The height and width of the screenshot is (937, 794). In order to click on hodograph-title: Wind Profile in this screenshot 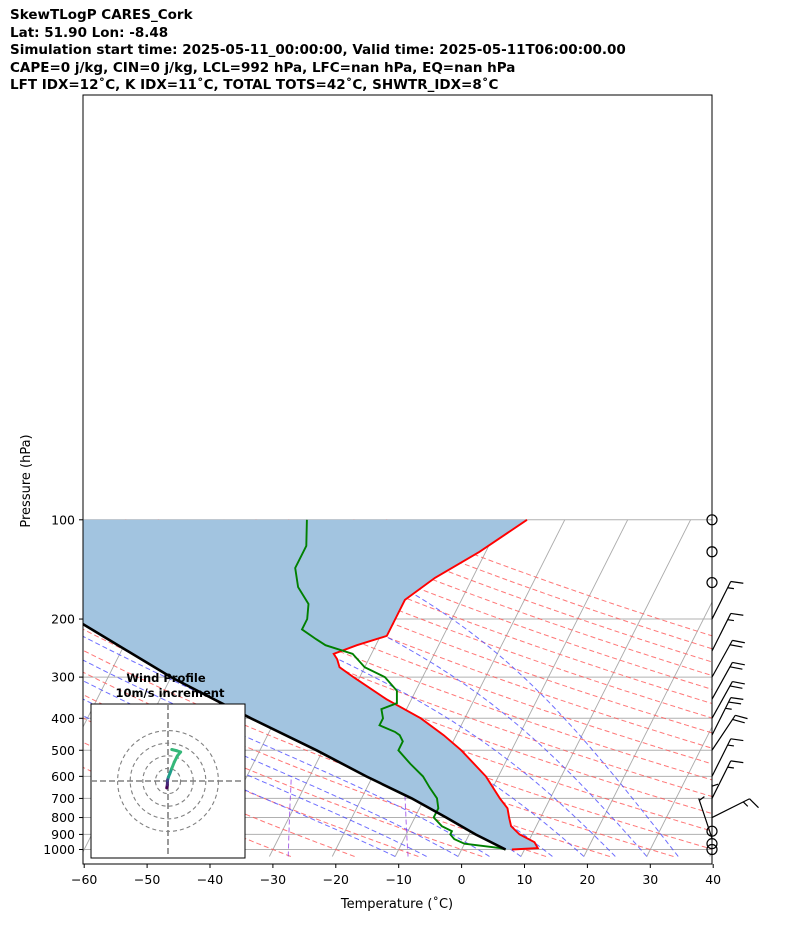, I will do `click(166, 678)`.